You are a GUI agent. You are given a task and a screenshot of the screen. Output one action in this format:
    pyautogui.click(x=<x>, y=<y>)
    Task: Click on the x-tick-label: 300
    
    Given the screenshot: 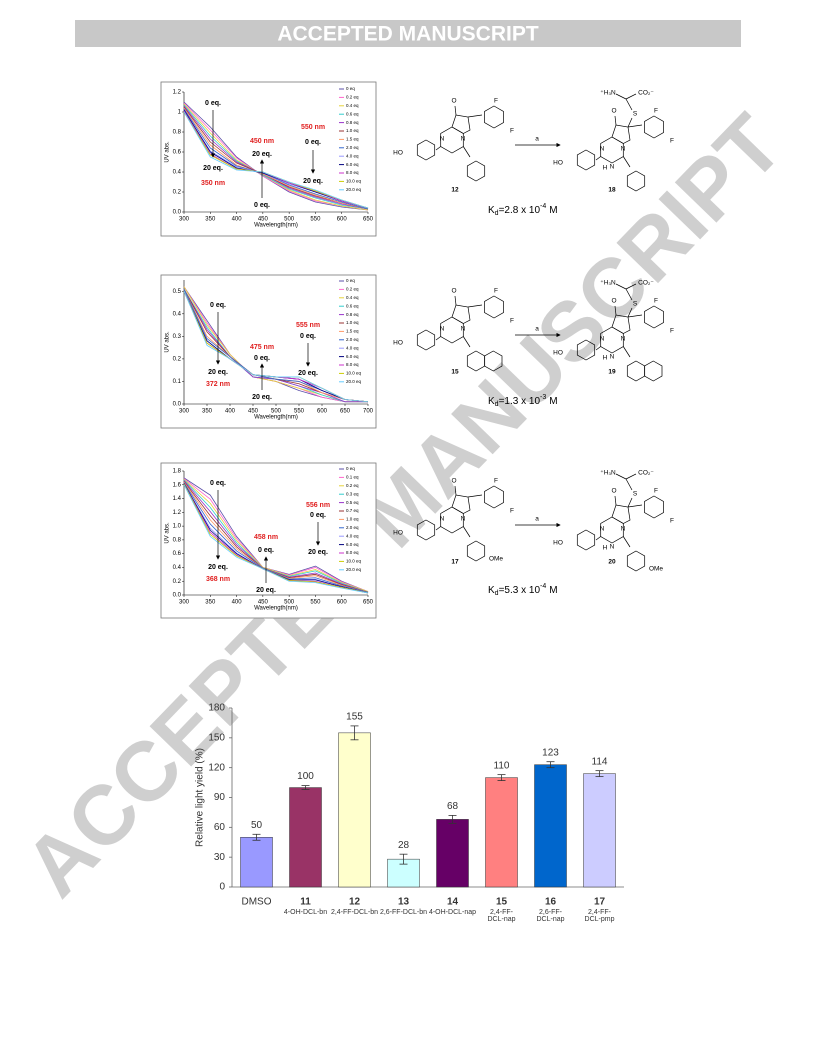 What is the action you would take?
    pyautogui.click(x=184, y=603)
    